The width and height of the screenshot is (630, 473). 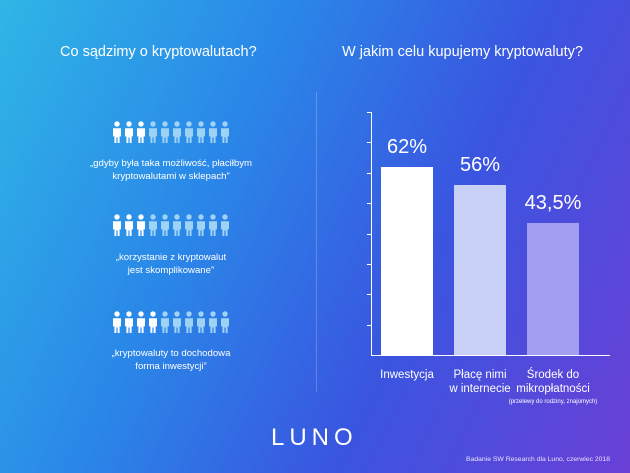 What do you see at coordinates (553, 389) in the screenshot?
I see `category-label-line: mikropłatności` at bounding box center [553, 389].